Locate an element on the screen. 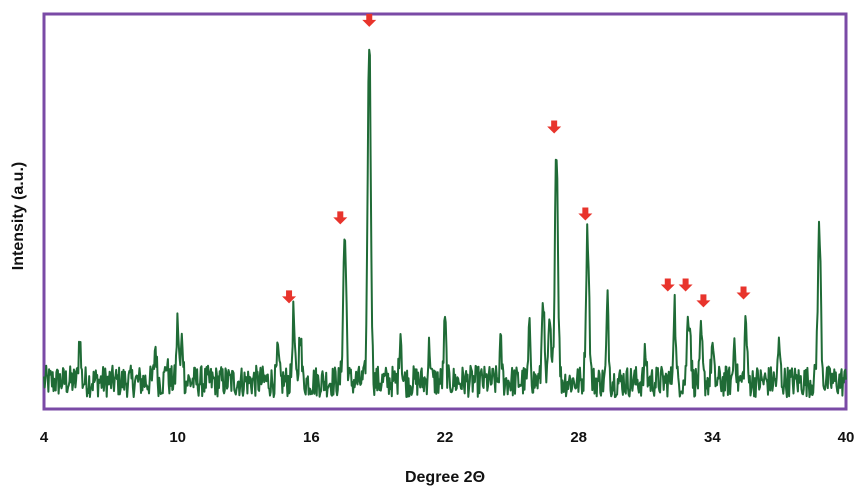 The height and width of the screenshot is (486, 857). x-tick-label: 22 is located at coordinates (445, 437).